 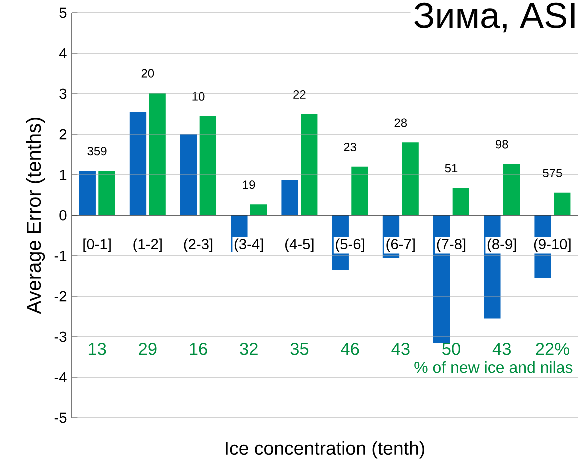 What do you see at coordinates (60, 337) in the screenshot?
I see `y-tick-label: -3` at bounding box center [60, 337].